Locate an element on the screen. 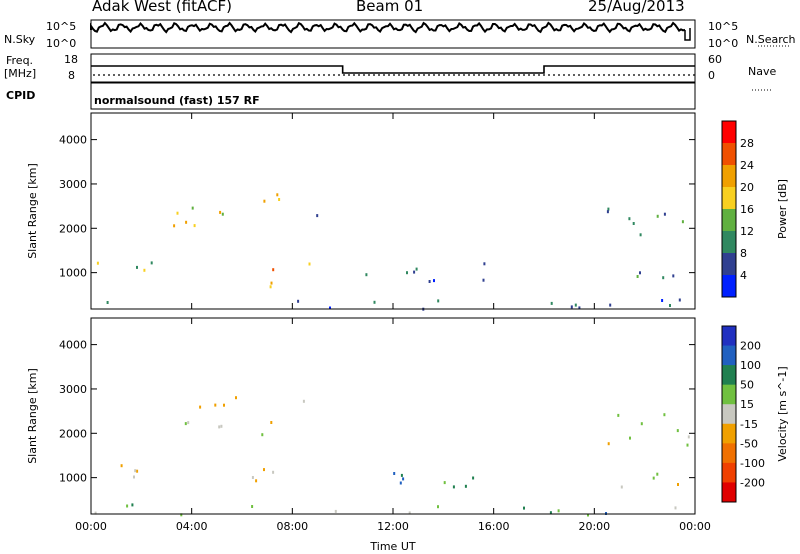 This screenshot has width=800, height=554. velocity-colorbar-frame is located at coordinates (729, 414).